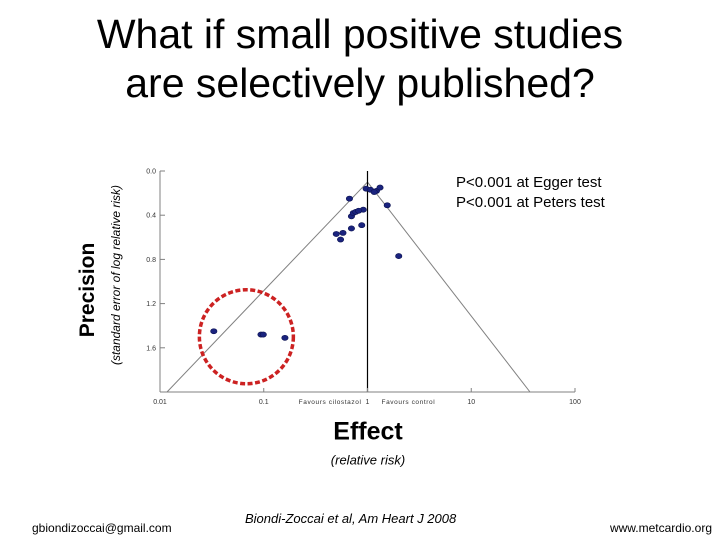 The width and height of the screenshot is (720, 540). I want to click on peters-test-result: P<0.001 at Peters test, so click(530, 202).